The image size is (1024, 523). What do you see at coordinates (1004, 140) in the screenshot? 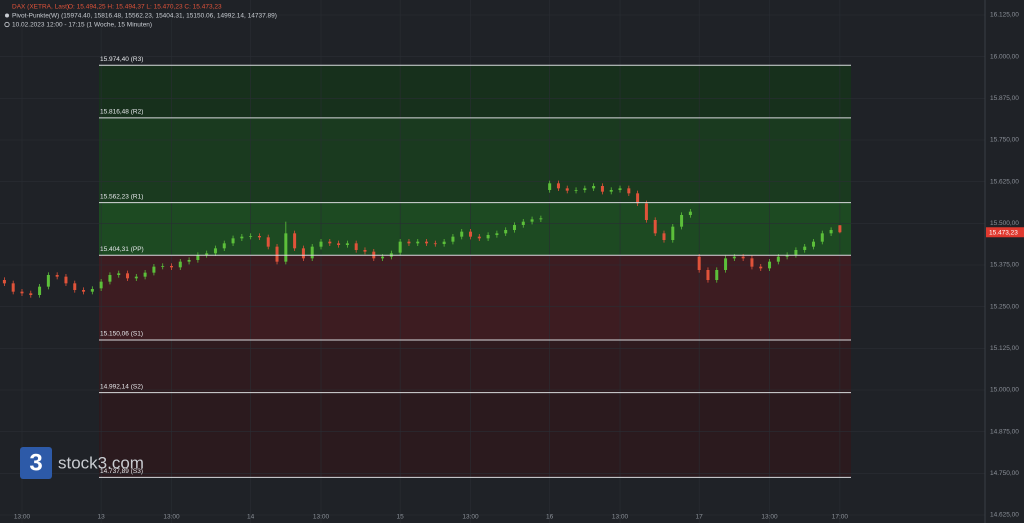
I see `y-tick-label: 15.750,00` at bounding box center [1004, 140].